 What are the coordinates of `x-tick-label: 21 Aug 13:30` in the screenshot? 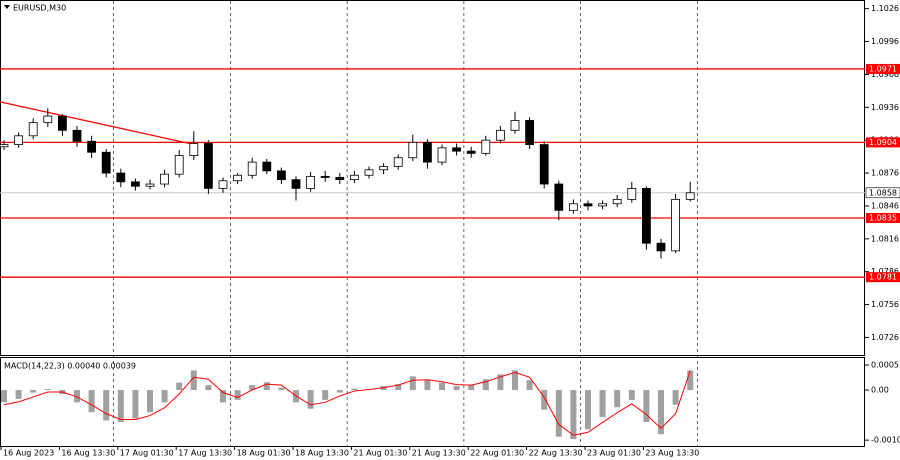 It's located at (439, 453).